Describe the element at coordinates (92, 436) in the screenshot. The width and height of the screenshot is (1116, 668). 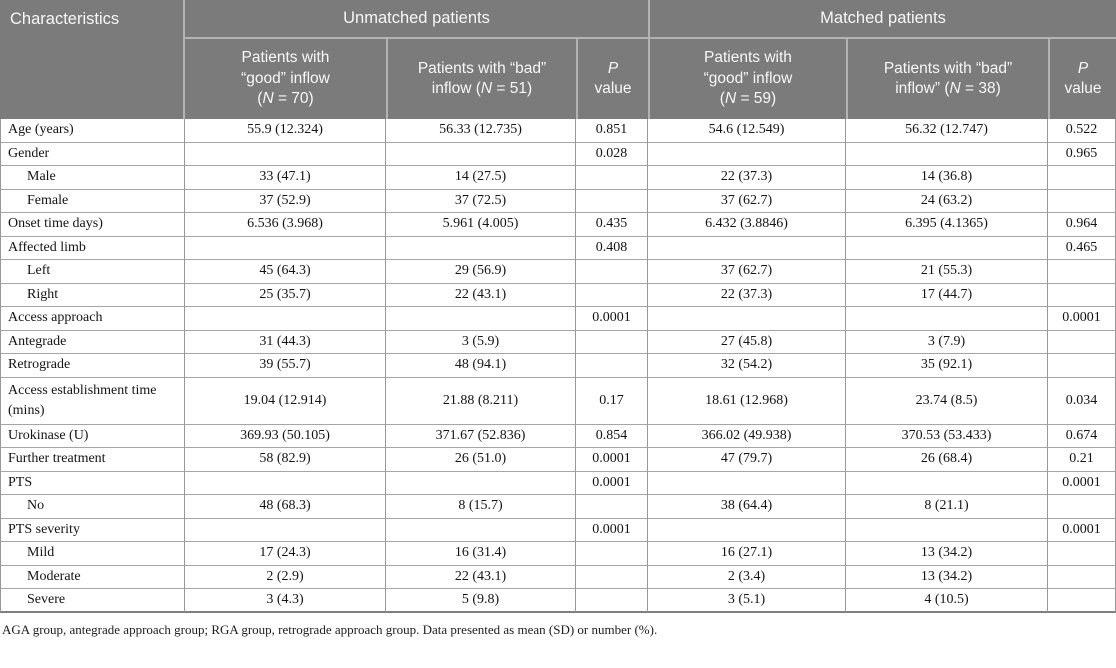
I see `row-label: Urokinase (U)` at that location.